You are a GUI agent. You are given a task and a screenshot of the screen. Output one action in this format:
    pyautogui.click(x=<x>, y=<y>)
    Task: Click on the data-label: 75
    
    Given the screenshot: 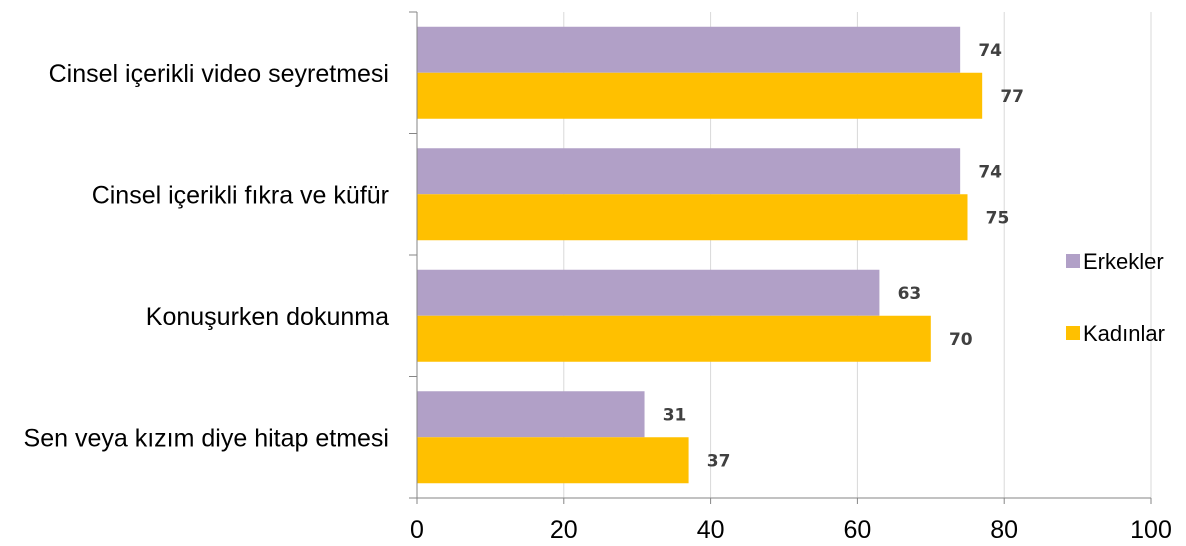 What is the action you would take?
    pyautogui.click(x=998, y=218)
    